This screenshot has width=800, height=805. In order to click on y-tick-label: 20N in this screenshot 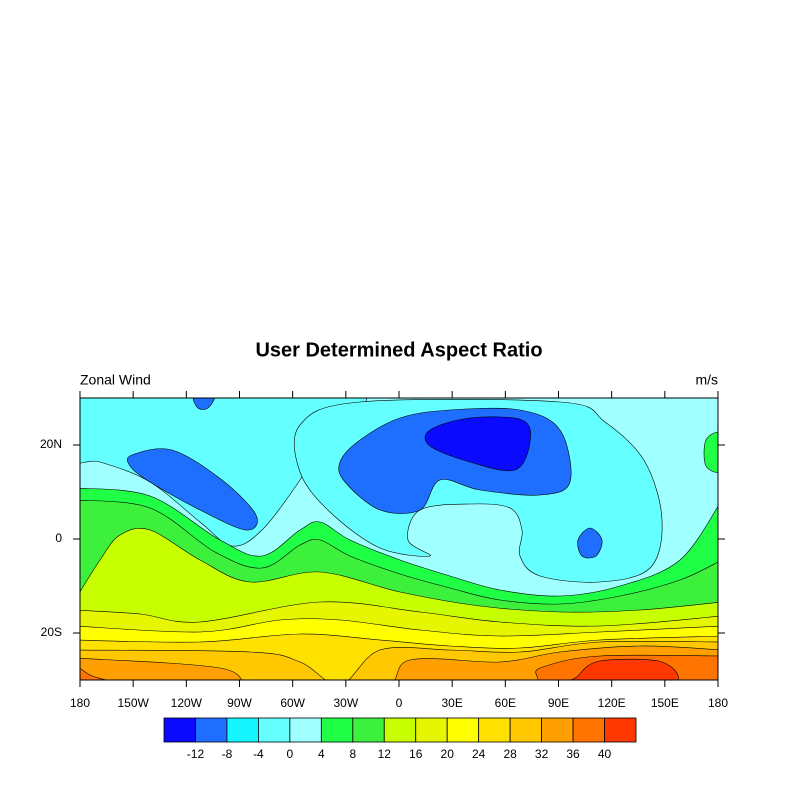, I will do `click(51, 444)`.